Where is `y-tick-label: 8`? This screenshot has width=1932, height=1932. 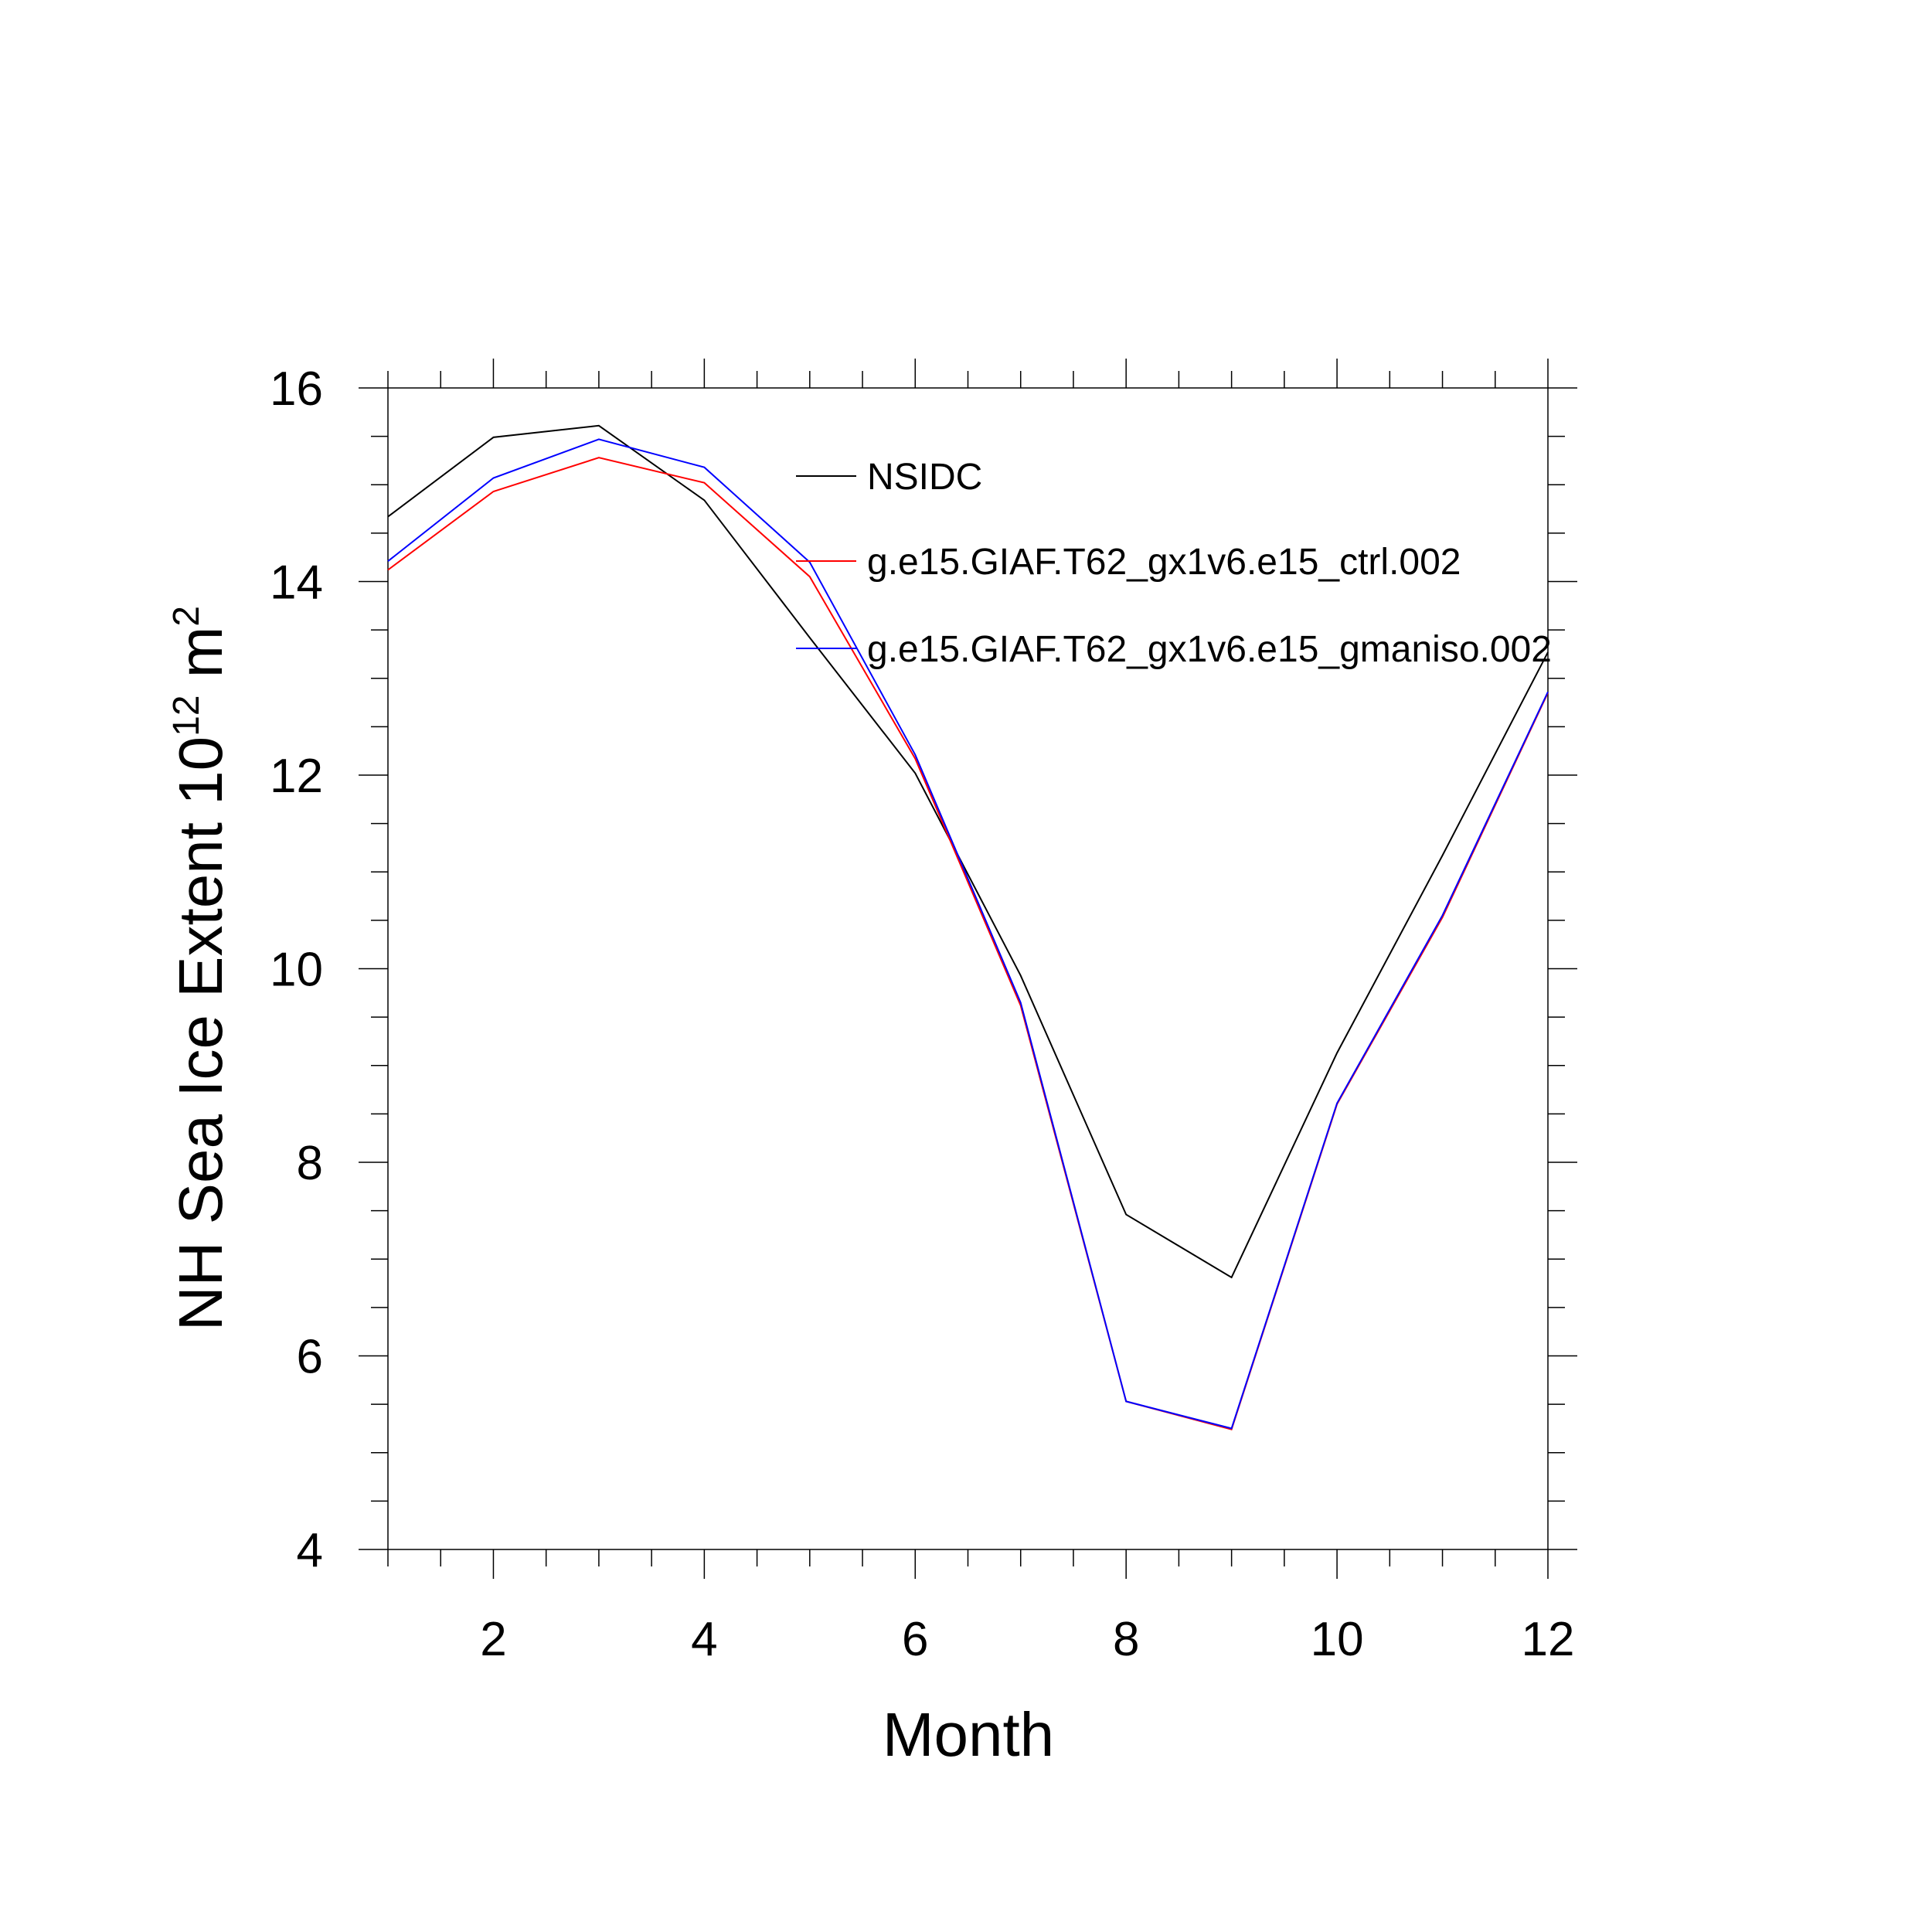 y-tick-label: 8 is located at coordinates (310, 1163).